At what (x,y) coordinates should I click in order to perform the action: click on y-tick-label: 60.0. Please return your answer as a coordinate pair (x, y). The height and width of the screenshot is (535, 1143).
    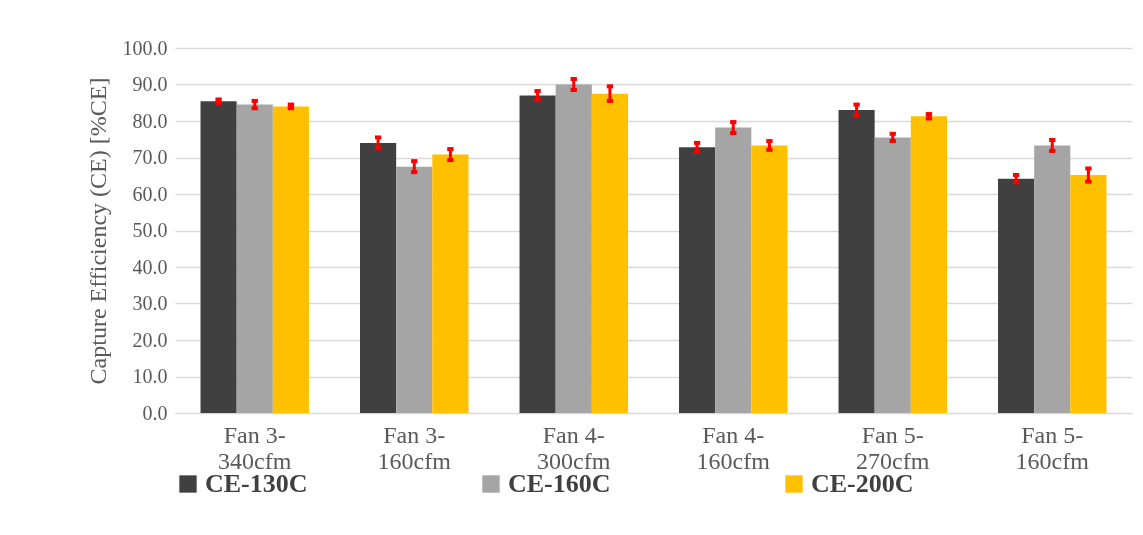
    Looking at the image, I should click on (150, 193).